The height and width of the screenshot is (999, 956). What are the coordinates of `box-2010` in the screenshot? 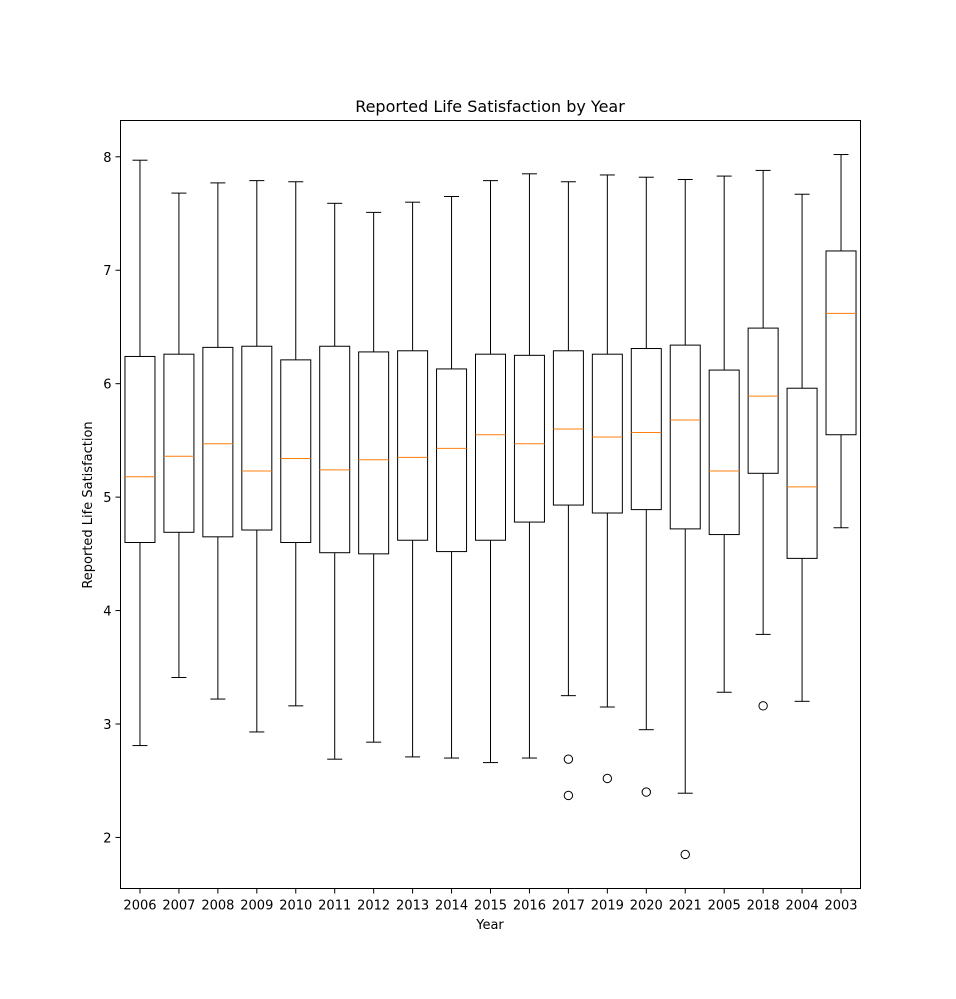 It's located at (296, 451).